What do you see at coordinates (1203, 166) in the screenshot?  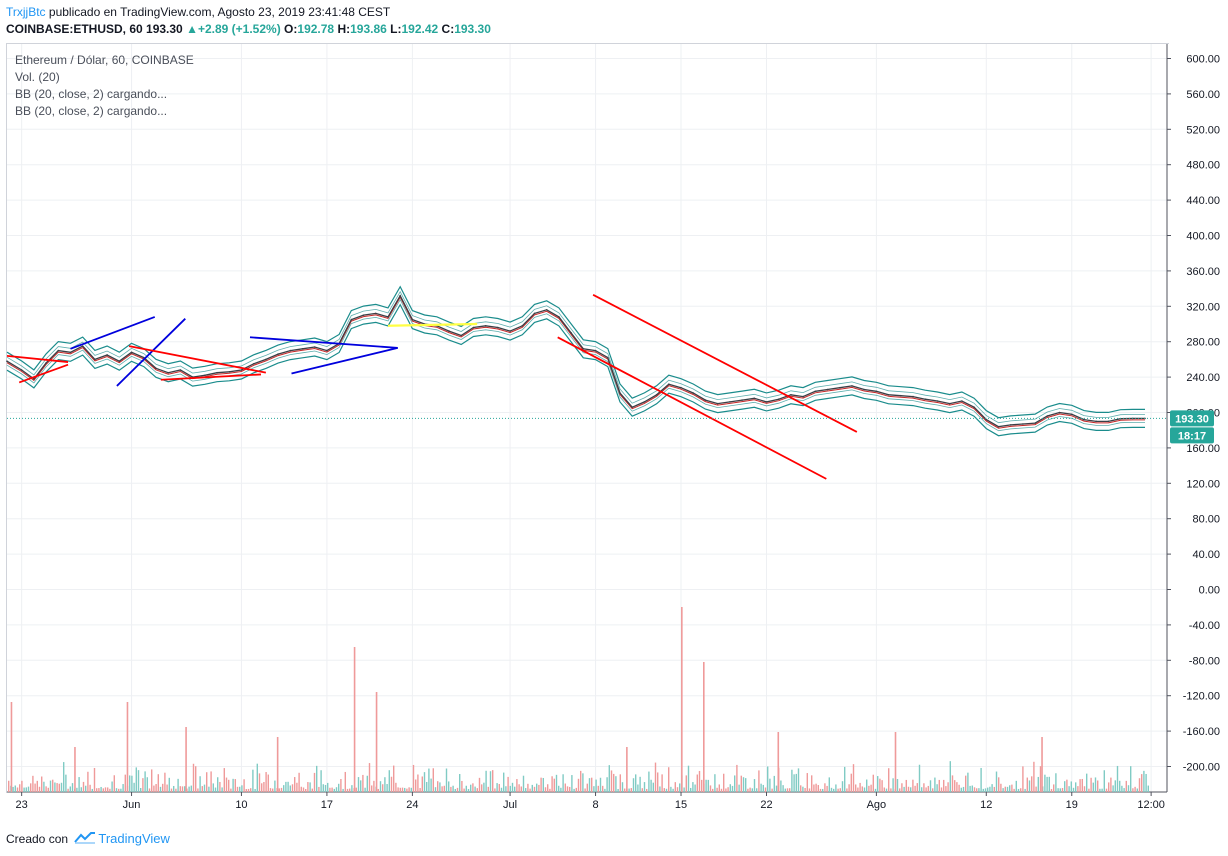 I see `y-tick-label: 480.00` at bounding box center [1203, 166].